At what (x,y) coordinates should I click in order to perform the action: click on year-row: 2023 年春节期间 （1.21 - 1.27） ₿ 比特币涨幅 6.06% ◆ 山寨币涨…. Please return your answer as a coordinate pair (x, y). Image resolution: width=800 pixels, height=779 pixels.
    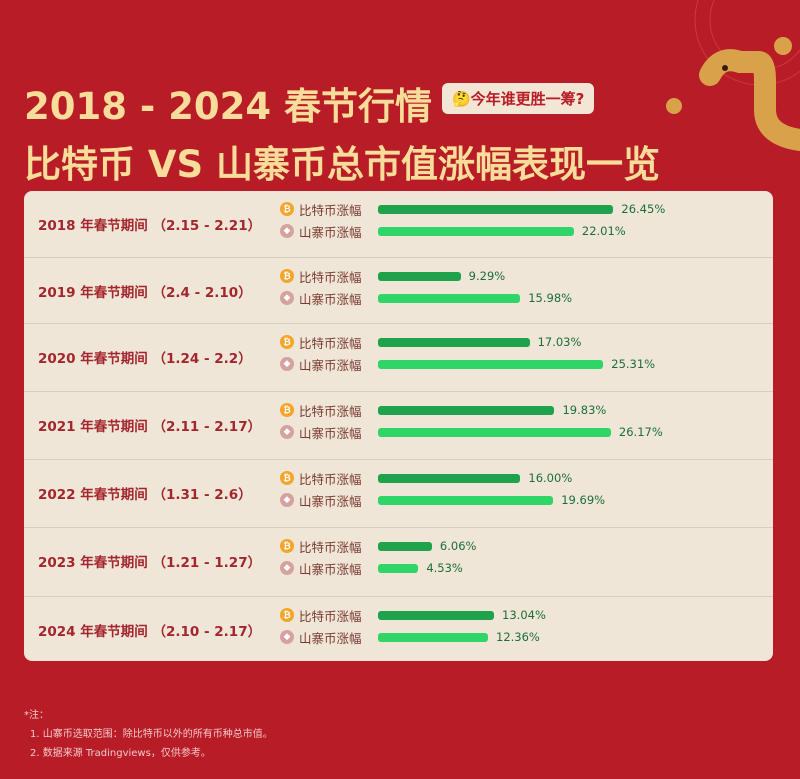
    Looking at the image, I should click on (398, 561).